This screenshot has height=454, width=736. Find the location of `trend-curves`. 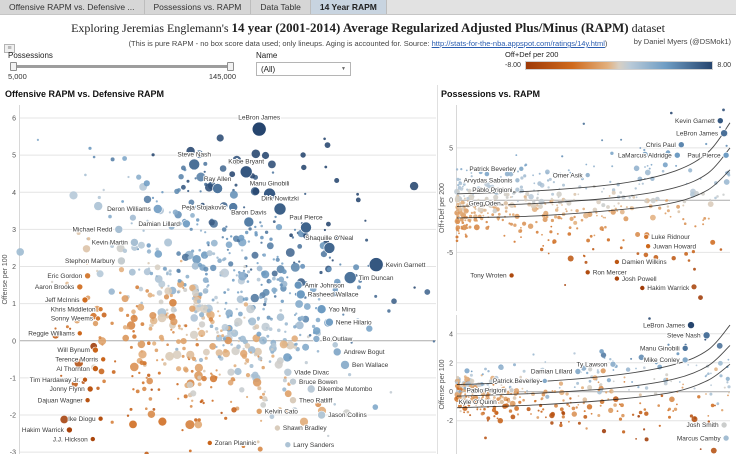

trend-curves is located at coordinates (593, 170).